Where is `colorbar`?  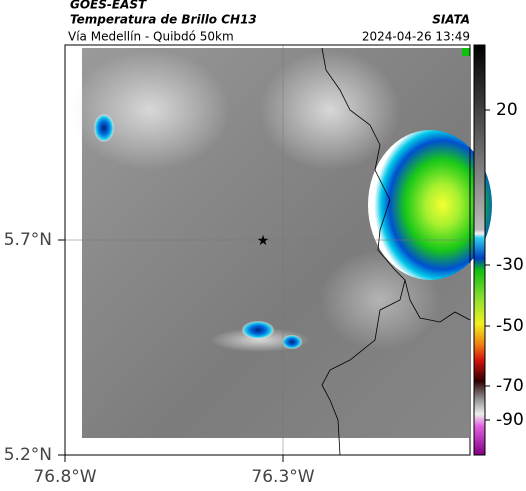
colorbar is located at coordinates (479, 250).